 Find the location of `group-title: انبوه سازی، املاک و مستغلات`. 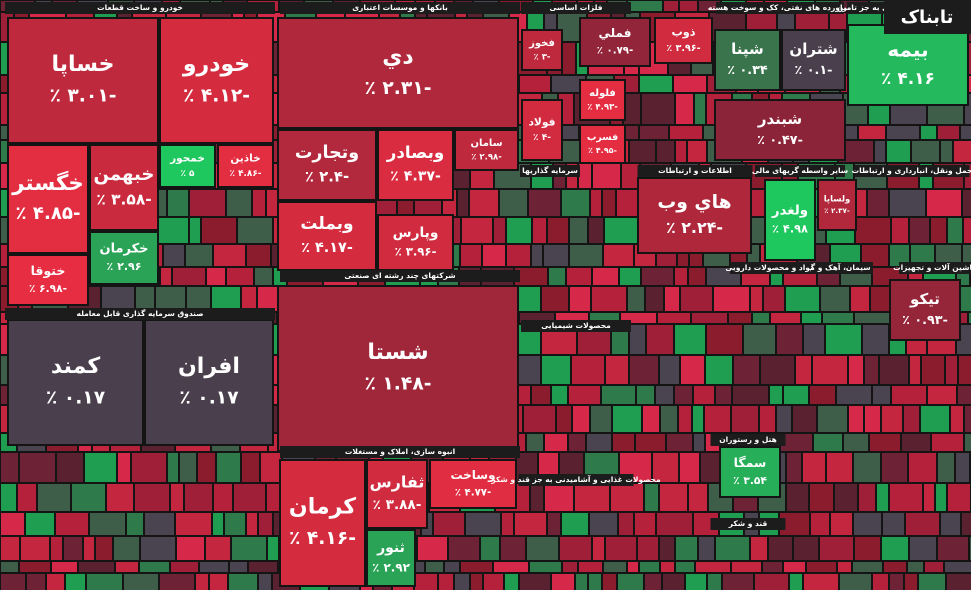

group-title: انبوه سازی، املاک و مستغلات is located at coordinates (400, 451).